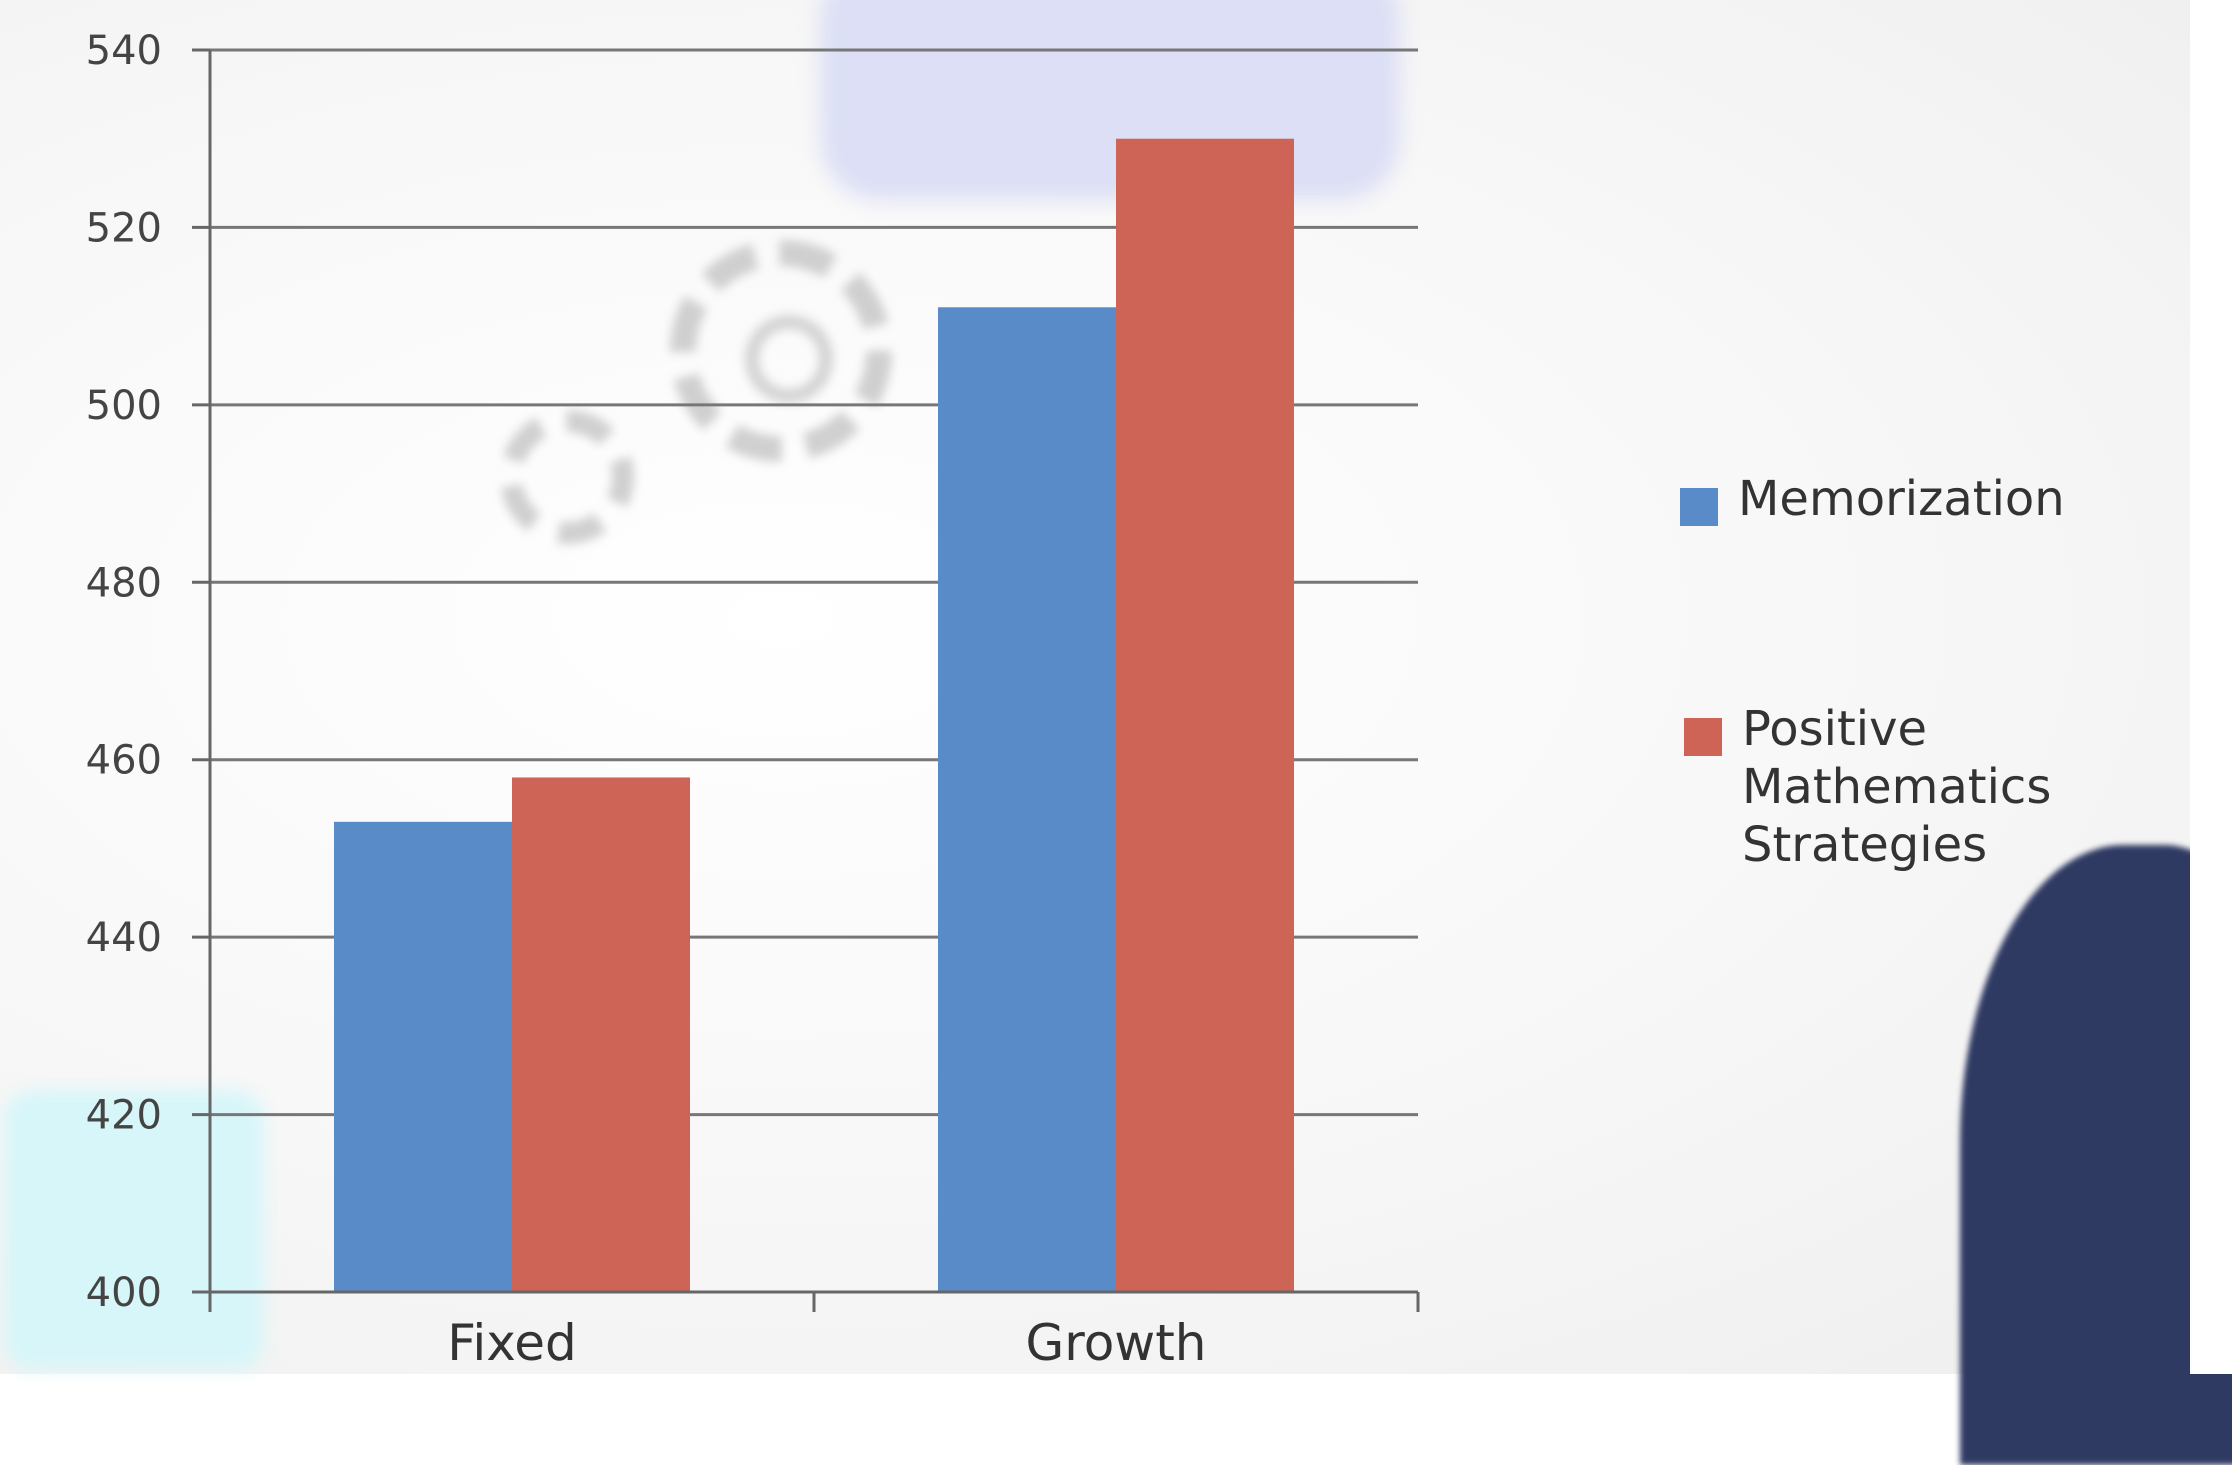 This screenshot has height=1465, width=2232. What do you see at coordinates (124, 938) in the screenshot?
I see `y-tick-label: 440` at bounding box center [124, 938].